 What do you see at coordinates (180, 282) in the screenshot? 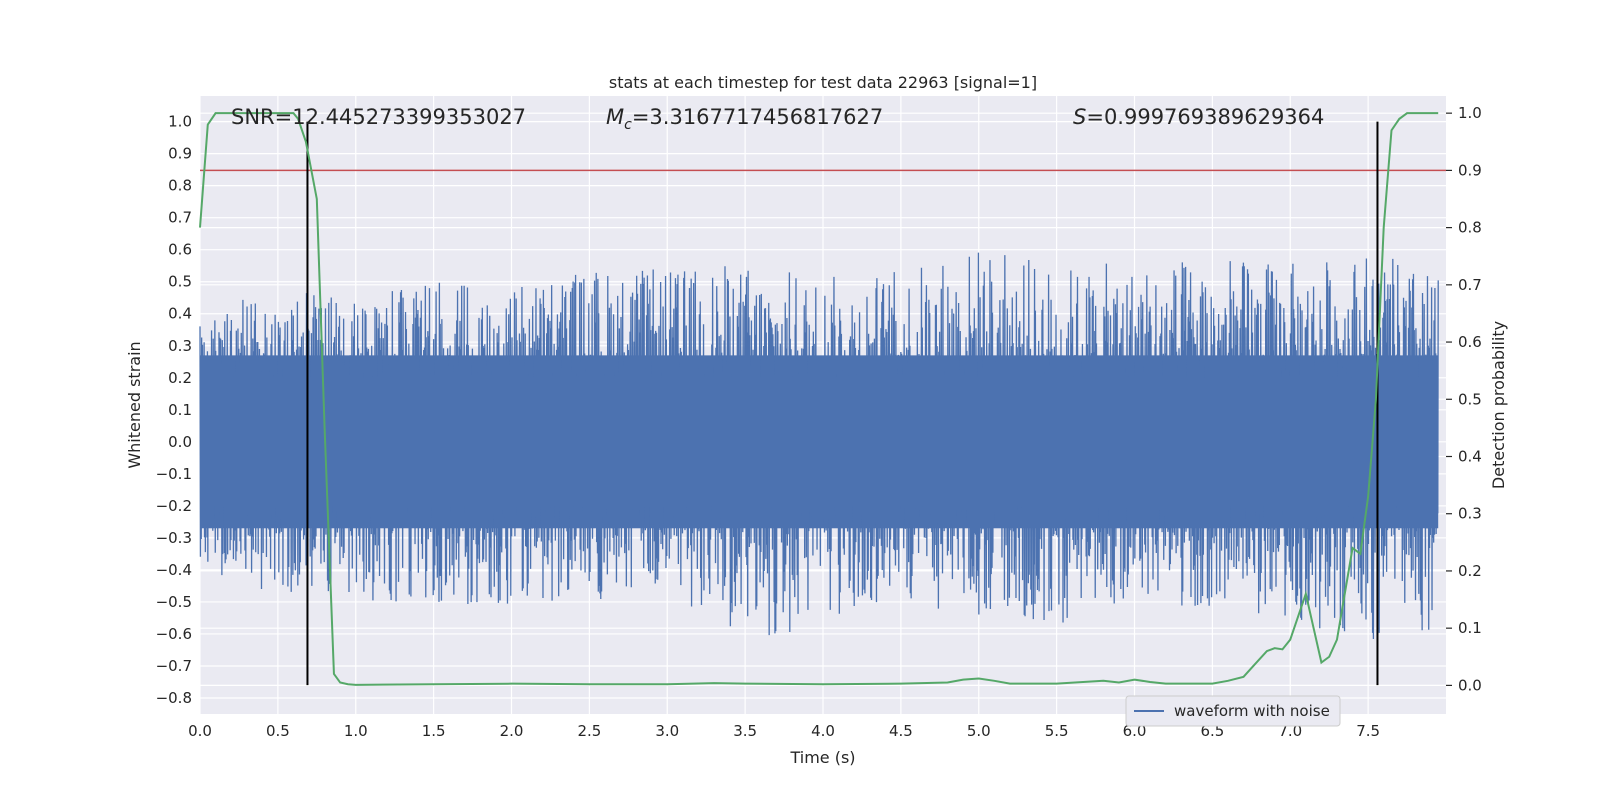
I see `y-tick-label: 0.5` at bounding box center [180, 282].